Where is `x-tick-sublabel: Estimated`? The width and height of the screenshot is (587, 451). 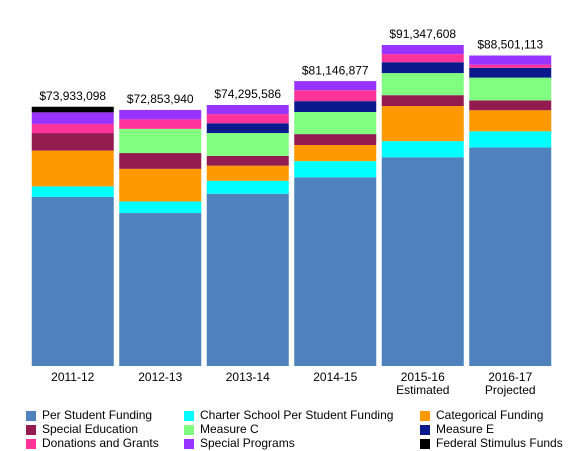 x-tick-sublabel: Estimated is located at coordinates (422, 390).